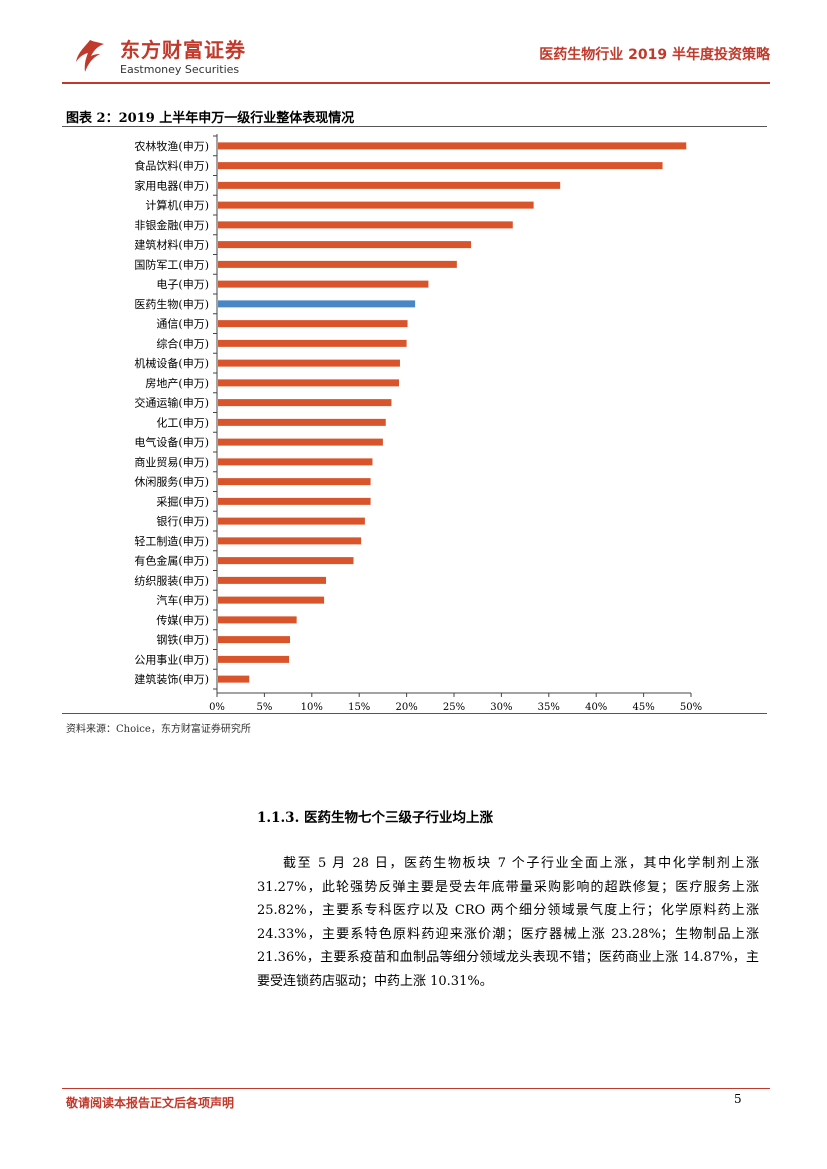 Image resolution: width=827 pixels, height=1169 pixels. Describe the element at coordinates (217, 707) in the screenshot. I see `x-tick-label: 0%` at that location.